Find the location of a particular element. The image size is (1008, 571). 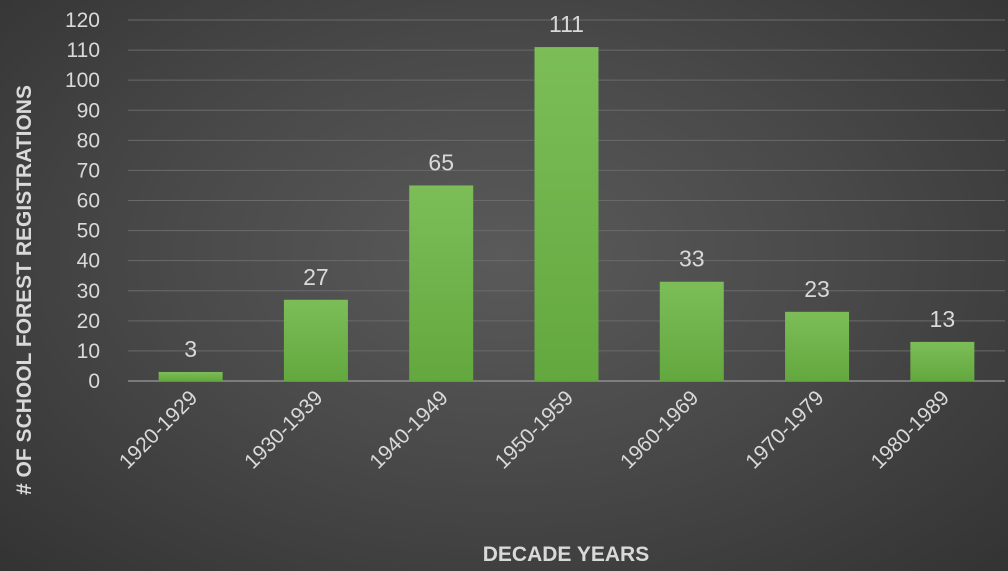

data-label: 33 is located at coordinates (692, 259).